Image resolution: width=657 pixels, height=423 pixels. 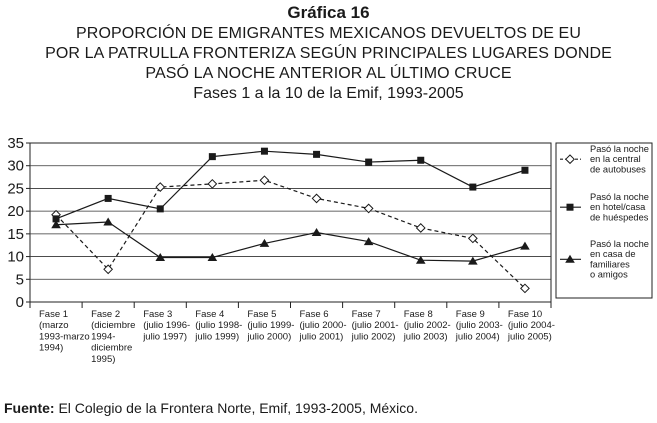 I want to click on y-tick-label: 20, so click(x=15, y=211).